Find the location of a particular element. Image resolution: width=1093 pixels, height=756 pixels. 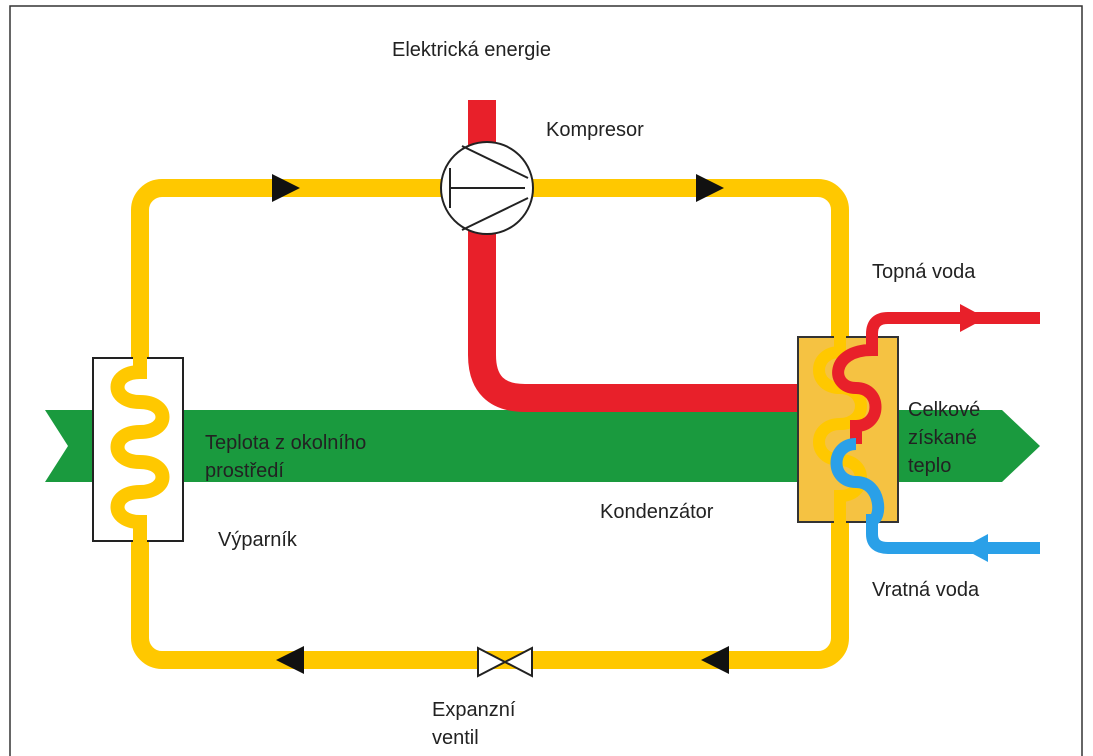

label: Teplota z okolního is located at coordinates (285, 443).